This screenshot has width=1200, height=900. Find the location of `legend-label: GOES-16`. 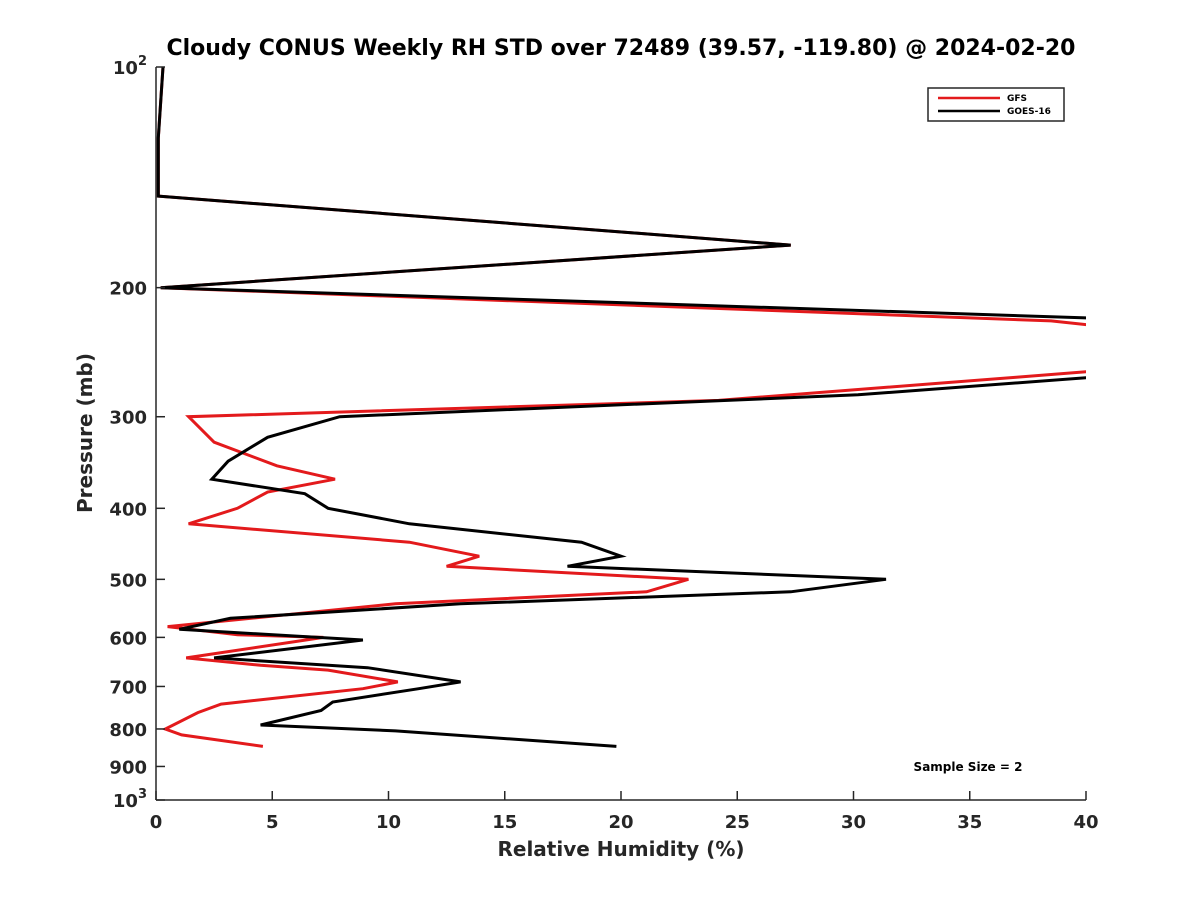

legend-label: GOES-16 is located at coordinates (1029, 112).